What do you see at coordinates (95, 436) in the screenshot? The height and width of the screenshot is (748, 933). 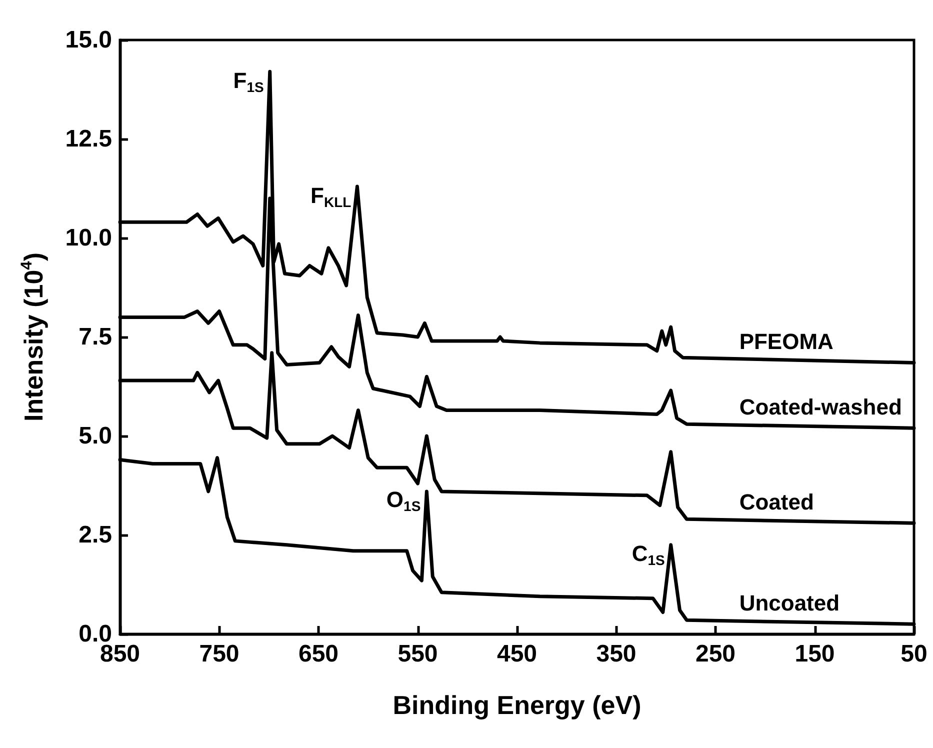 I see `y-tick-label: 5.0` at bounding box center [95, 436].